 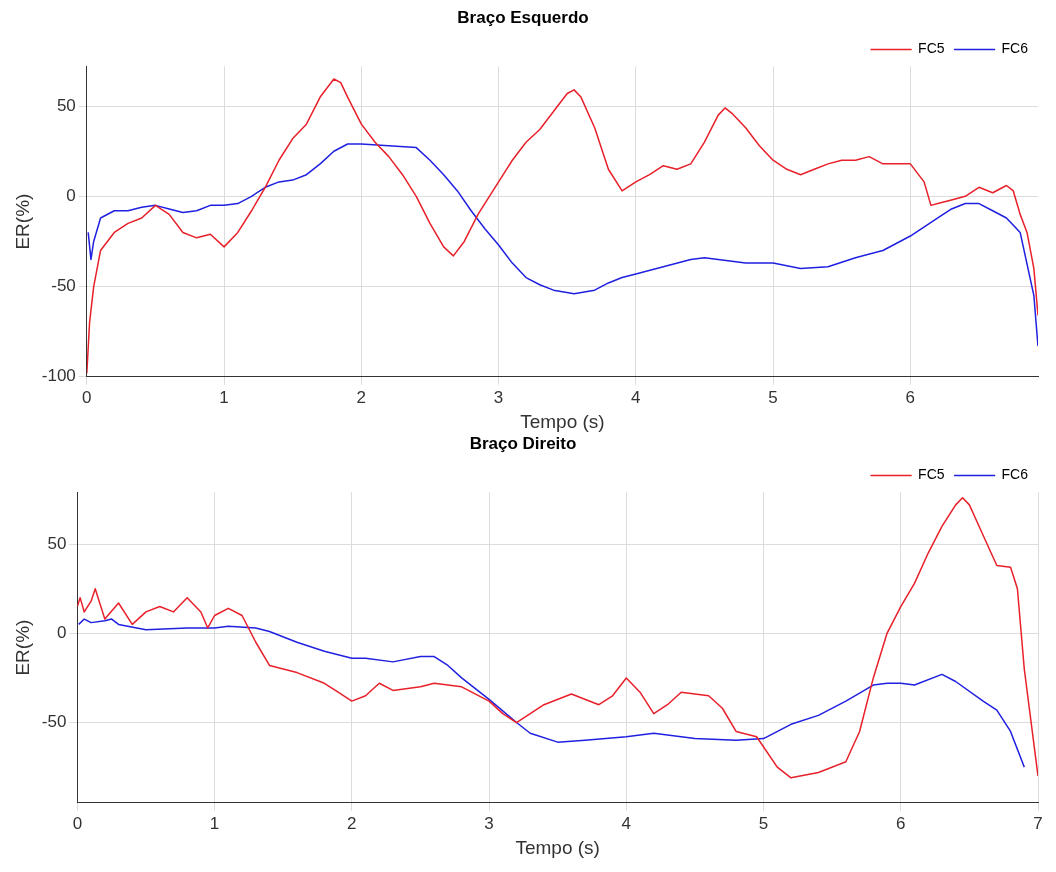 What do you see at coordinates (523, 443) in the screenshot?
I see `chart-title: Braço Direito` at bounding box center [523, 443].